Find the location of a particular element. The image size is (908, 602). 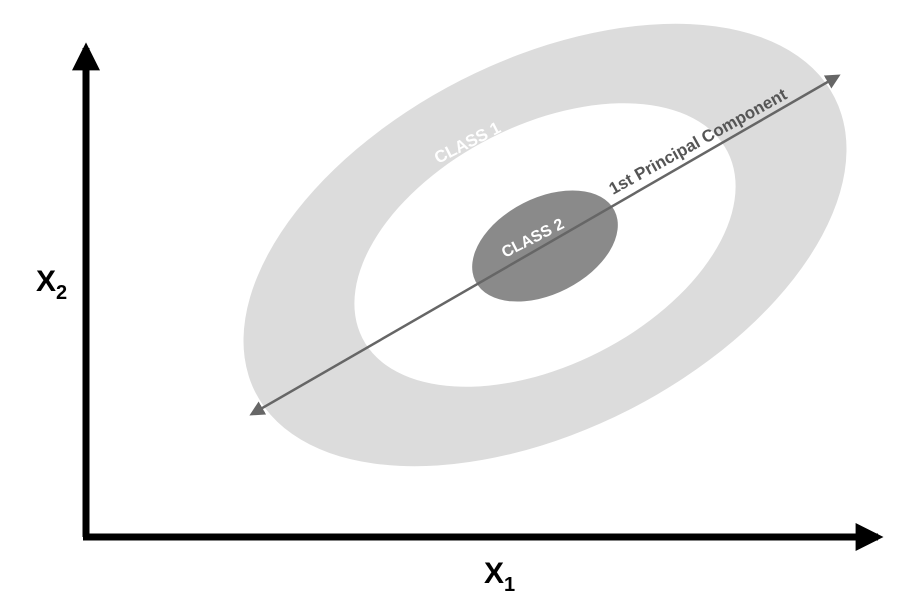

x2-axis-label: X2 is located at coordinates (51, 284).